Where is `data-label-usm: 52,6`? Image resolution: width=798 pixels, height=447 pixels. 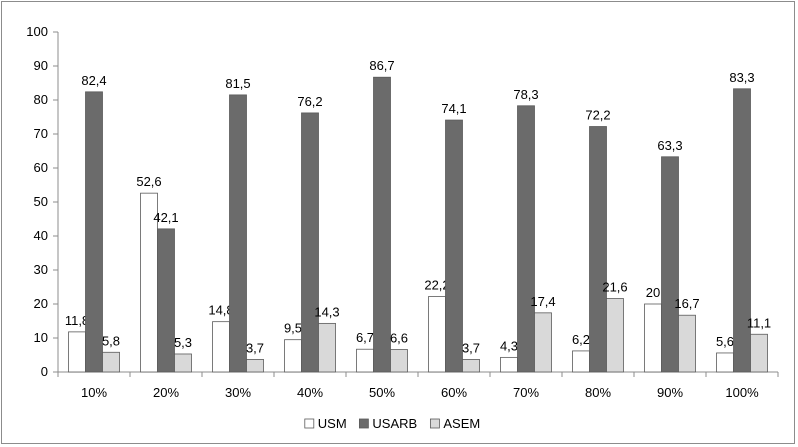 data-label-usm: 52,6 is located at coordinates (148, 181).